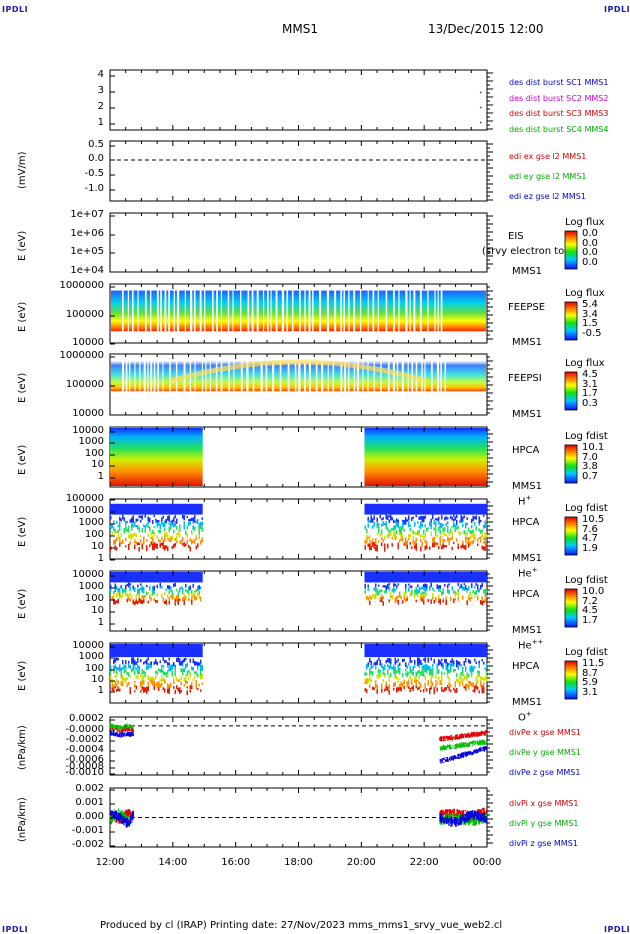 The width and height of the screenshot is (630, 934). I want to click on y-axis-label-hpca_h: E (eV), so click(22, 459).